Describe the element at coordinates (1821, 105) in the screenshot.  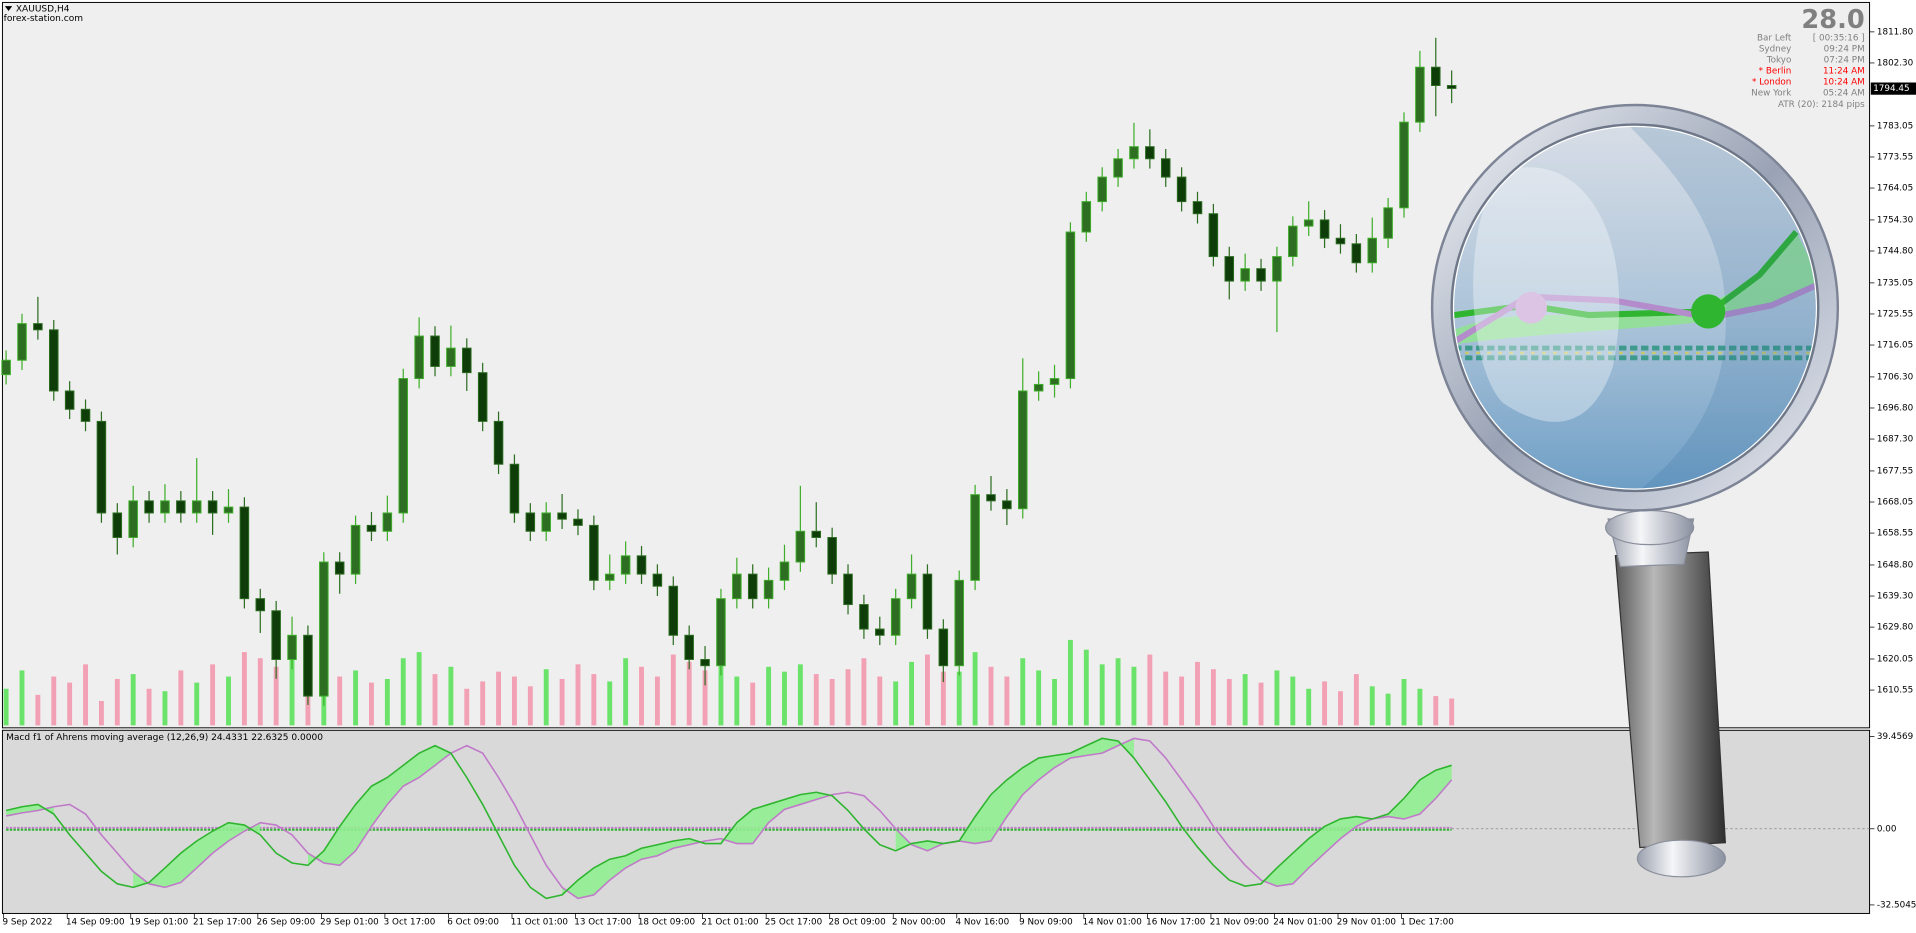
I see `atr-label: ATR (20): 2184 pips` at that location.